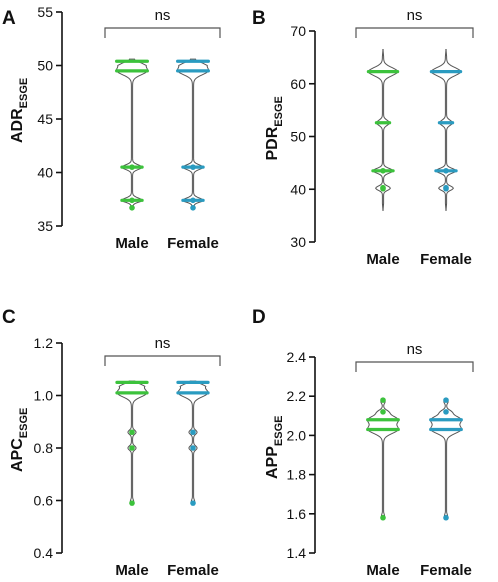 This screenshot has height=582, width=498. I want to click on y-tick-label: 1.8, so click(297, 475).